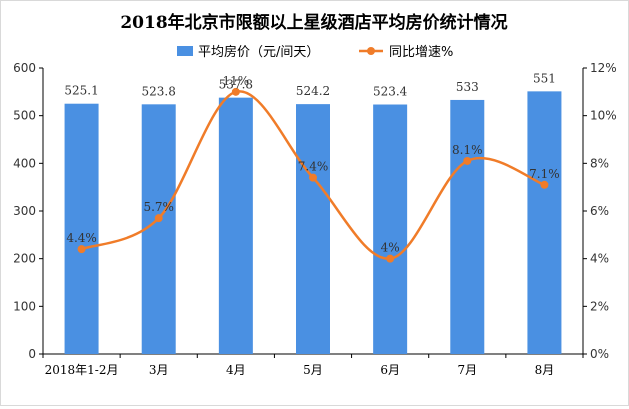  Describe the element at coordinates (159, 370) in the screenshot. I see `x-tick-label: 3月` at that location.